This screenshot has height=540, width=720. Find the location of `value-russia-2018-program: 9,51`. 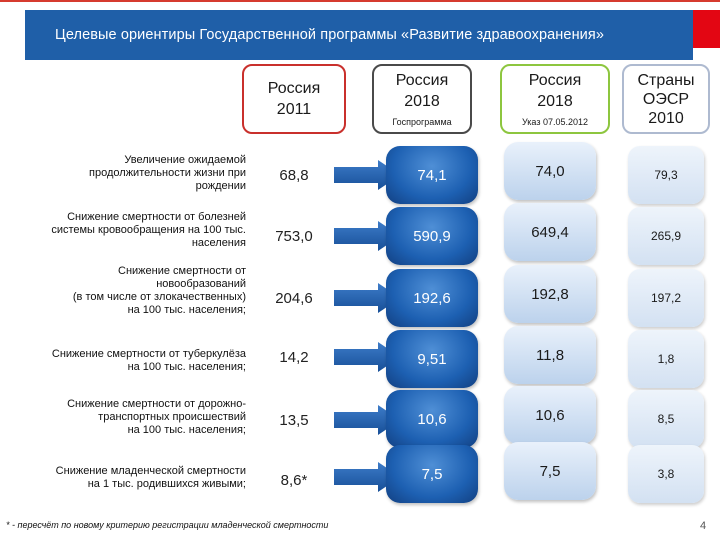

value-russia-2018-program: 9,51 is located at coordinates (432, 359).